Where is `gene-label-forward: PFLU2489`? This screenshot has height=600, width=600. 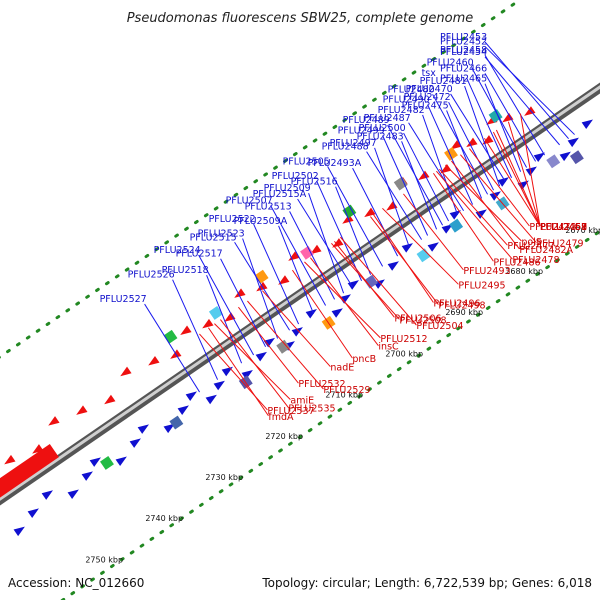 gene-label-forward: PFLU2489 is located at coordinates (366, 120).